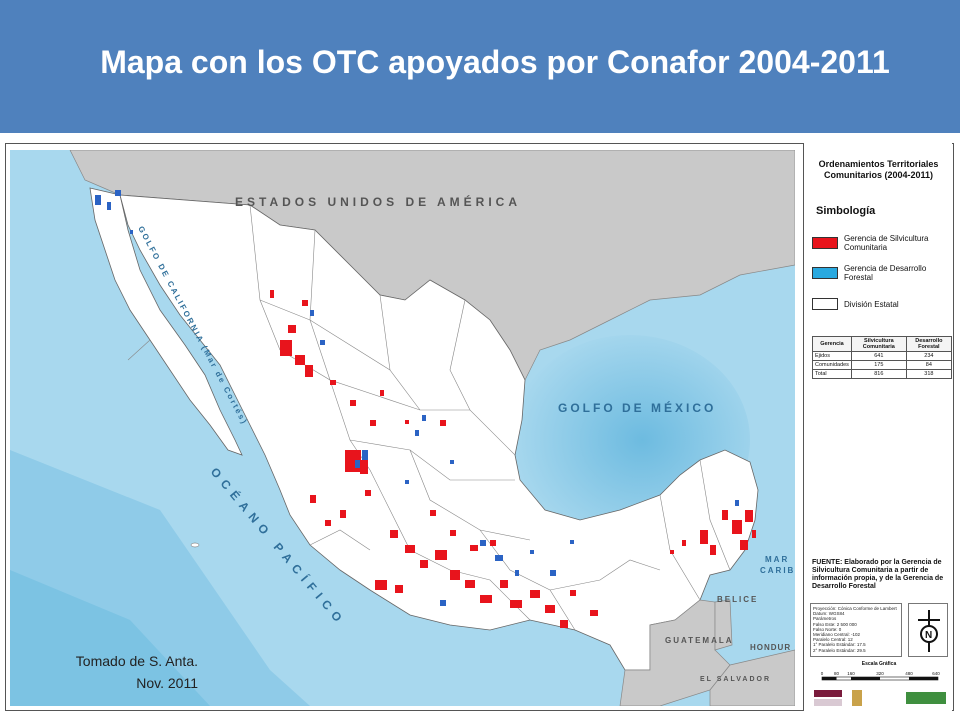 The height and width of the screenshot is (720, 960). Describe the element at coordinates (735, 679) in the screenshot. I see `label-el-salvador: EL SALVADOR` at that location.